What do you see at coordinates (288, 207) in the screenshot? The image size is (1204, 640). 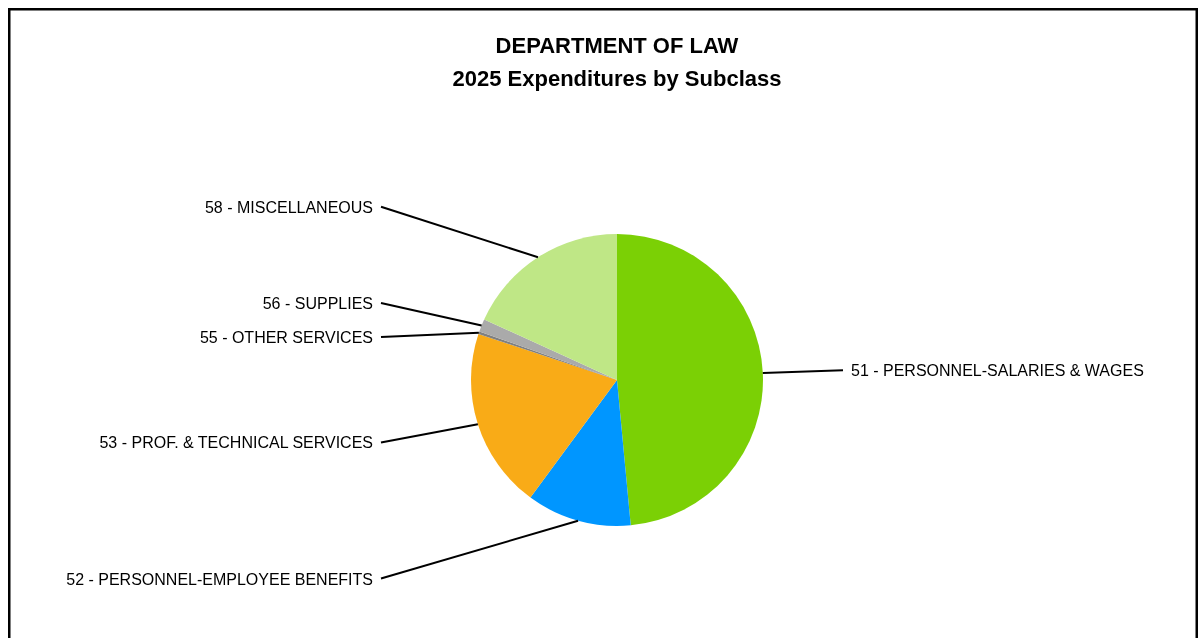 I see `slice-label: 58 - MISCELLANEOUS` at bounding box center [288, 207].